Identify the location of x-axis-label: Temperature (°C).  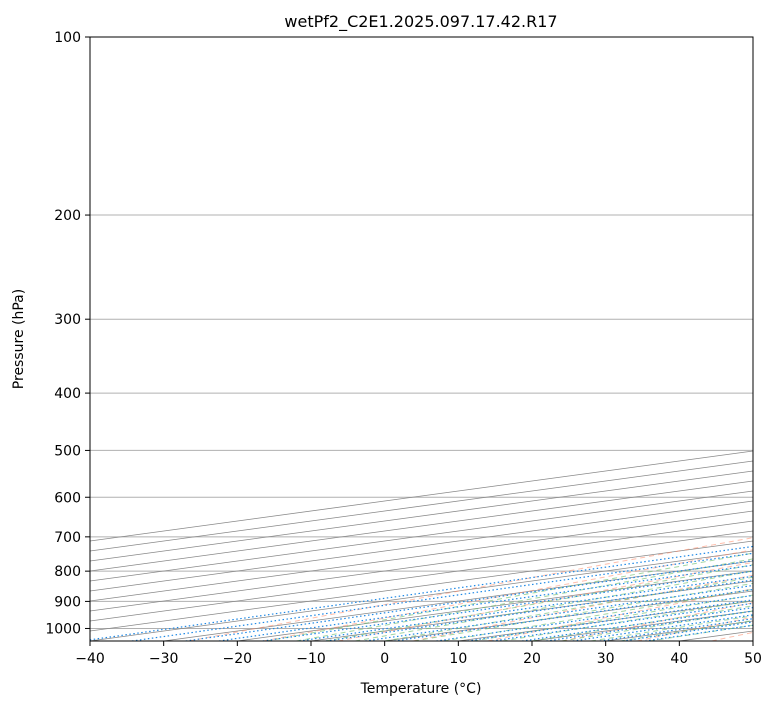
(421, 689).